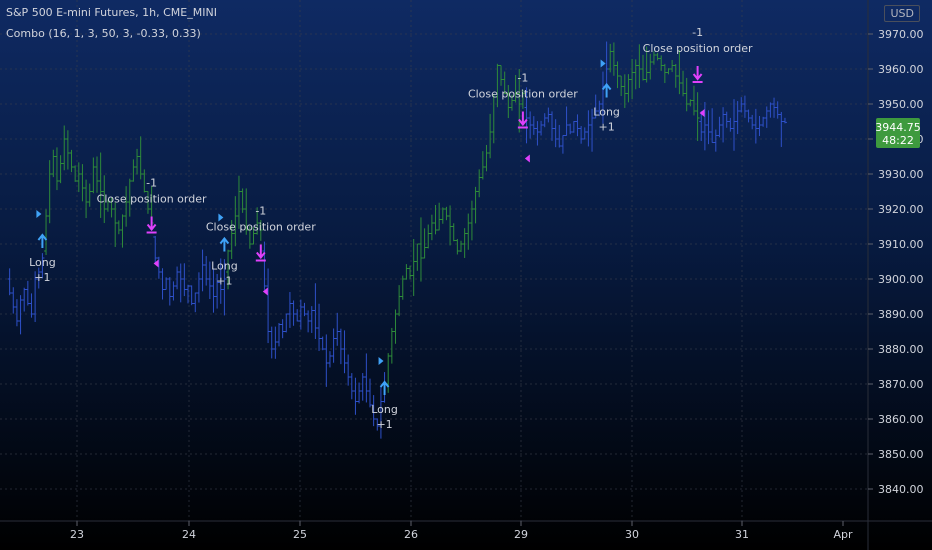  Describe the element at coordinates (901, 489) in the screenshot. I see `price-tick-label: 3840.00` at that location.